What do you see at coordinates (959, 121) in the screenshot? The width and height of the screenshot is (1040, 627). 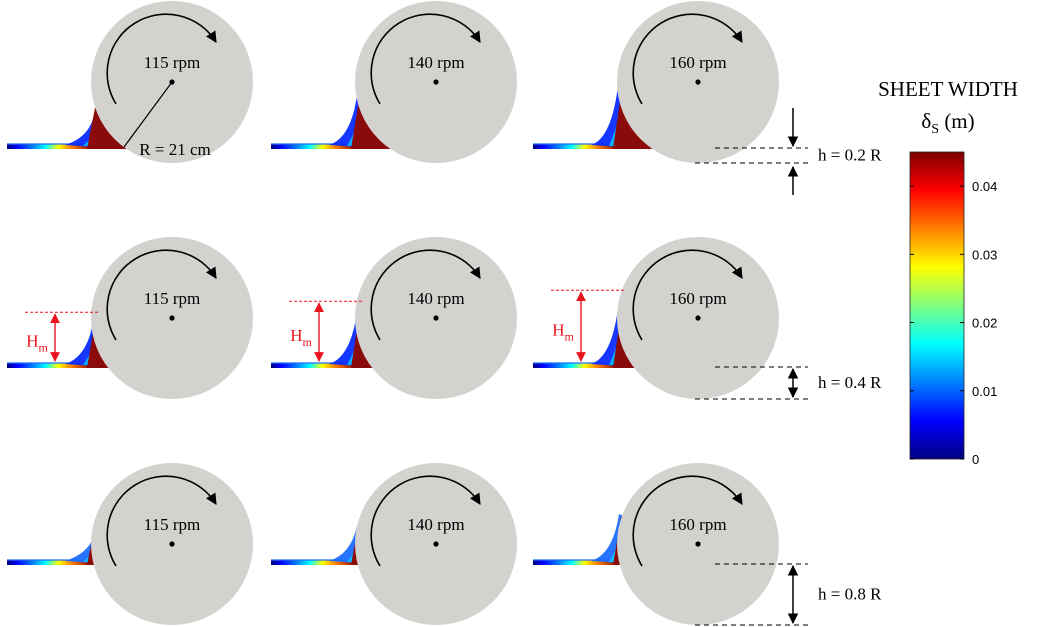 I see `colorbar-unit: (m)` at bounding box center [959, 121].